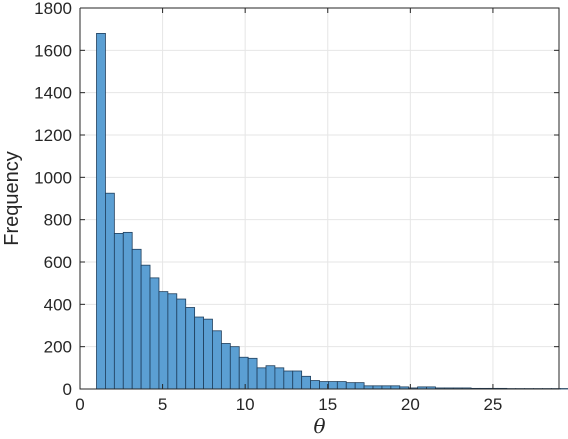 This screenshot has height=439, width=568. What do you see at coordinates (12, 198) in the screenshot?
I see `y-axis-title: Frequency` at bounding box center [12, 198].